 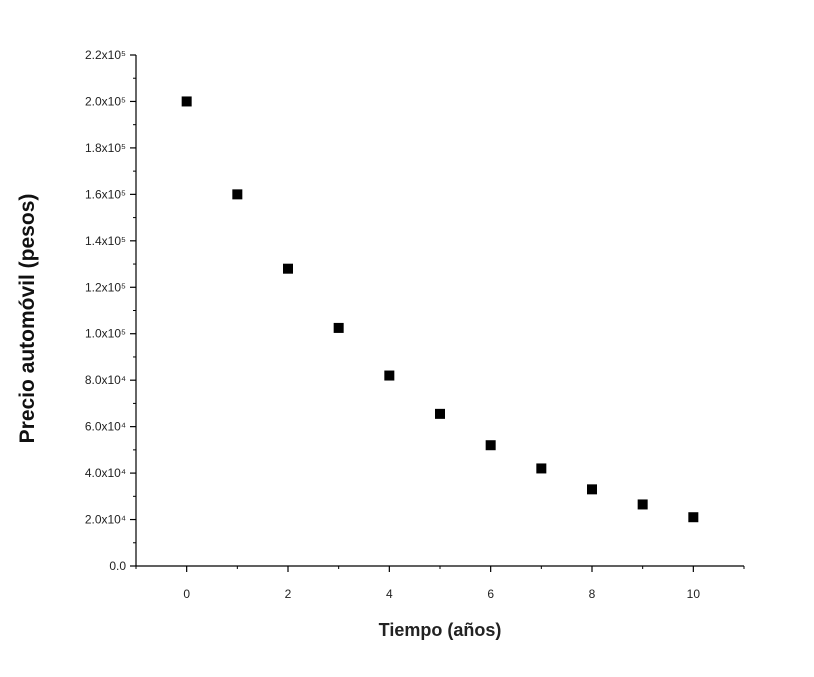 I want to click on y-tick-label: 8.0x10⁴, so click(x=105, y=380).